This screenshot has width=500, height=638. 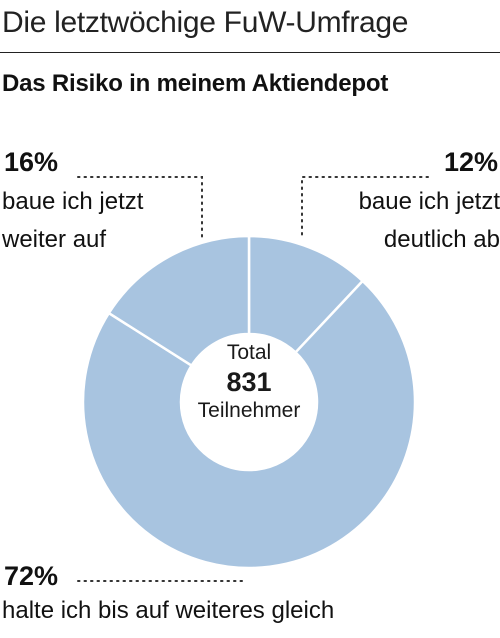 What do you see at coordinates (249, 410) in the screenshot?
I see `center-participants-label: Teilnehmer` at bounding box center [249, 410].